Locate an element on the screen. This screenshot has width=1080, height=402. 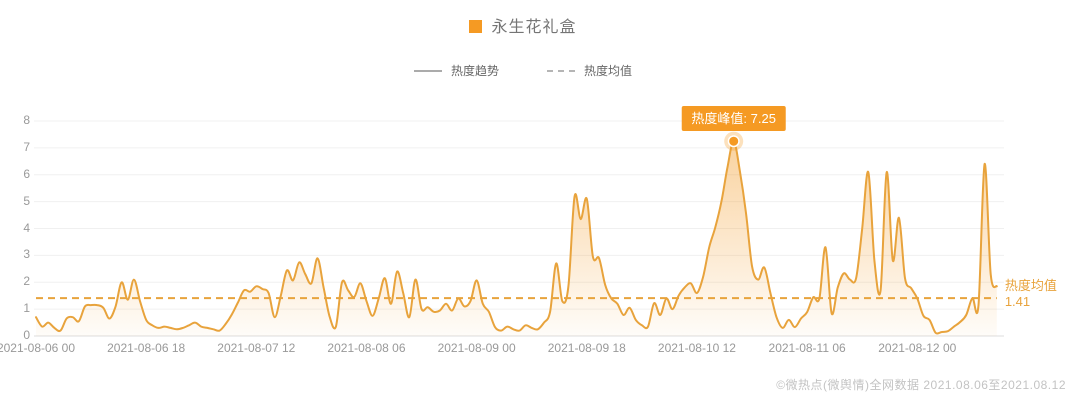
y-axis-tick-label: 6 is located at coordinates (26, 173).